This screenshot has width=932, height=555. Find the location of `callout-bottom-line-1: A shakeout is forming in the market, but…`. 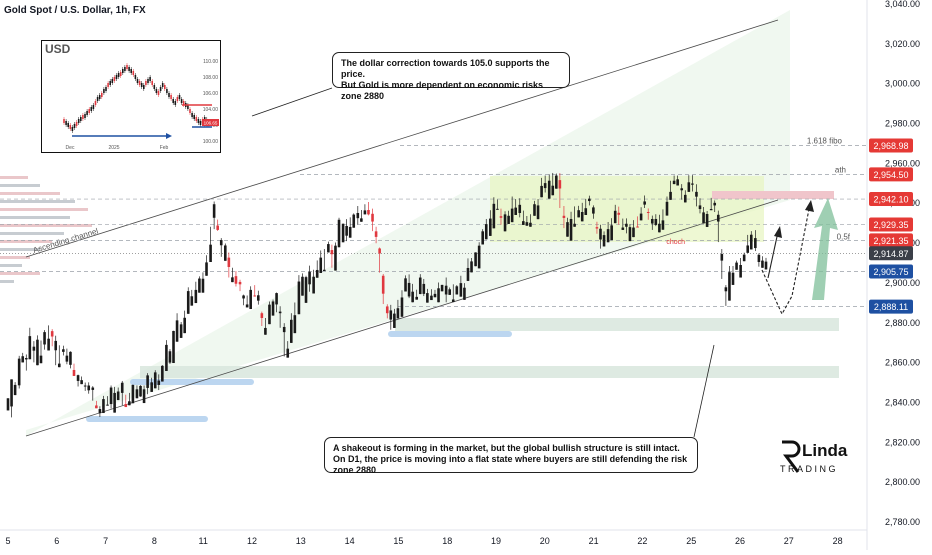

callout-bottom-line-1: A shakeout is forming in the market, but… is located at coordinates (506, 448).